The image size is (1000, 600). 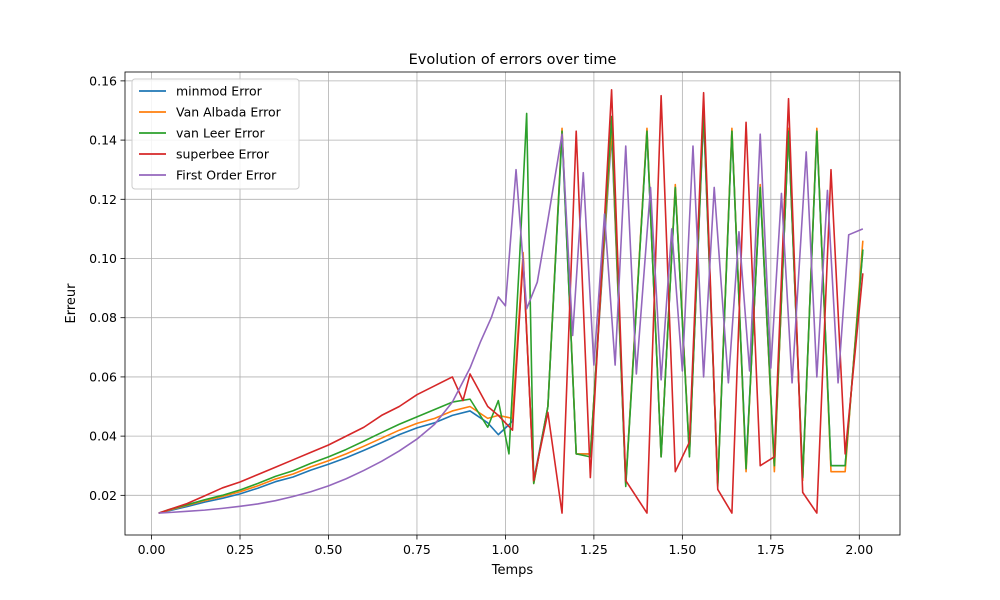 What do you see at coordinates (103, 436) in the screenshot?
I see `y-tick-label: 0.04` at bounding box center [103, 436].